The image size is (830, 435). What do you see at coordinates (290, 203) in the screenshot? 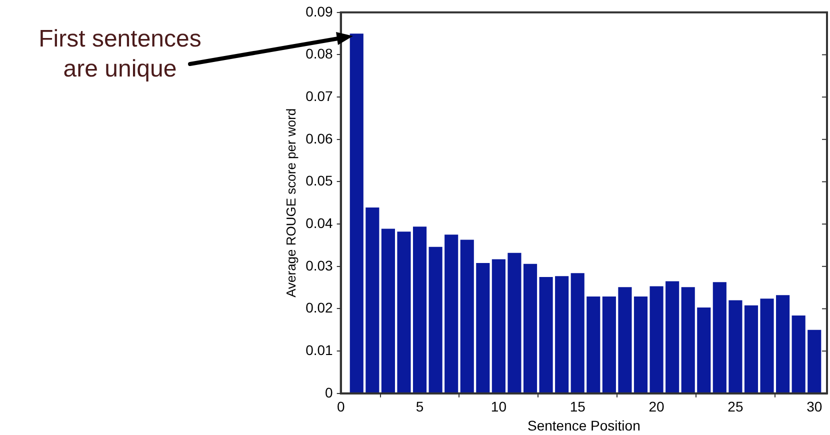
I see `y-axis-title: Average ROUGE score per word` at bounding box center [290, 203].